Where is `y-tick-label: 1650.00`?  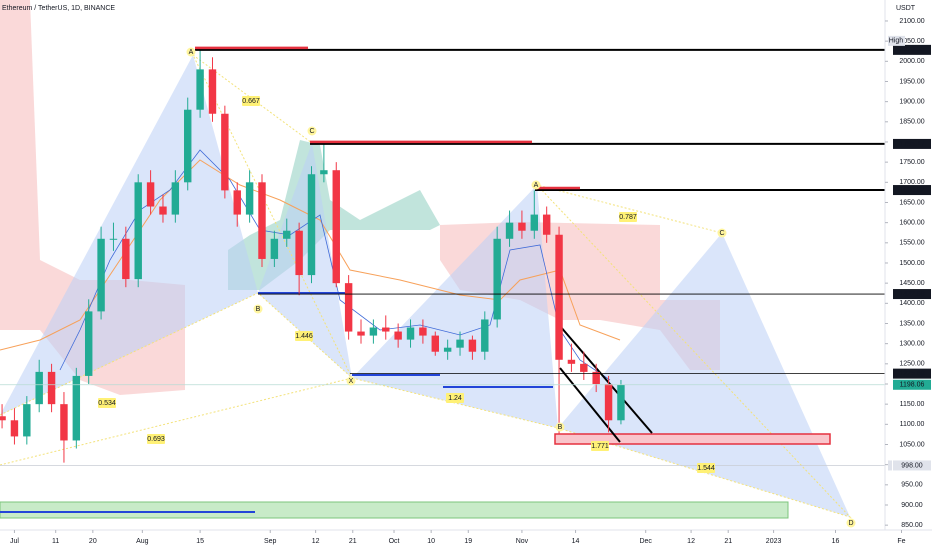
y-tick-label: 1650.00 is located at coordinates (911, 202).